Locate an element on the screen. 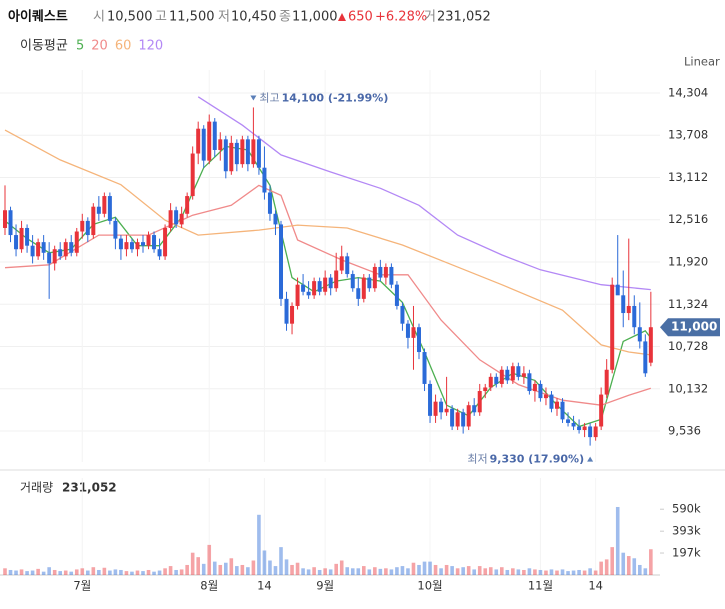 The height and width of the screenshot is (609, 725). volume-value: 231,052 is located at coordinates (464, 17).